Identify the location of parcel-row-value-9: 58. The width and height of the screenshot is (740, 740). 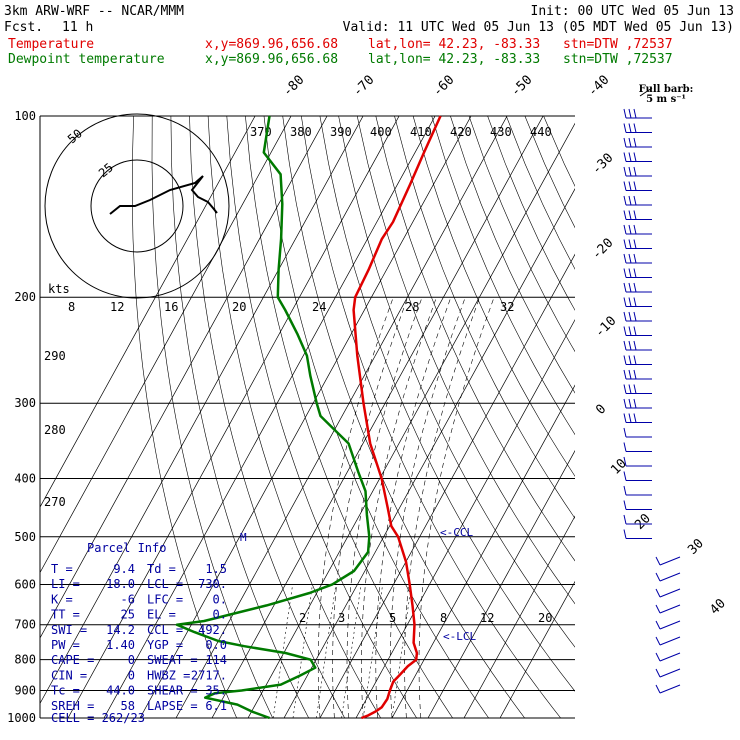
(128, 706).